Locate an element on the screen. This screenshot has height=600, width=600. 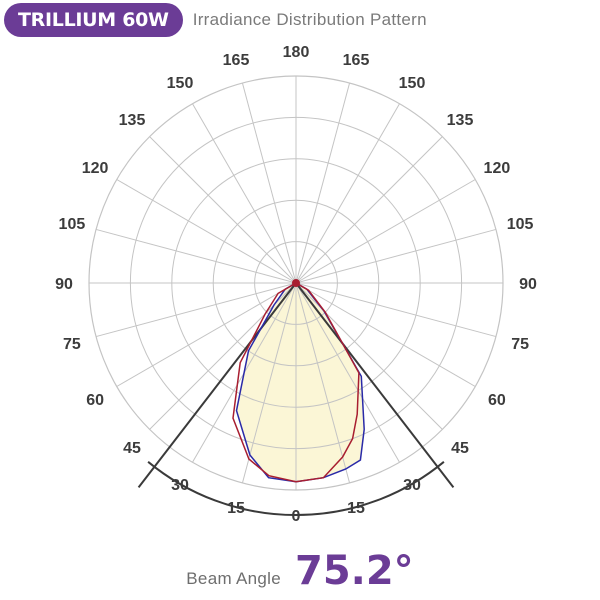
angle-tick-label: 0 is located at coordinates (296, 516).